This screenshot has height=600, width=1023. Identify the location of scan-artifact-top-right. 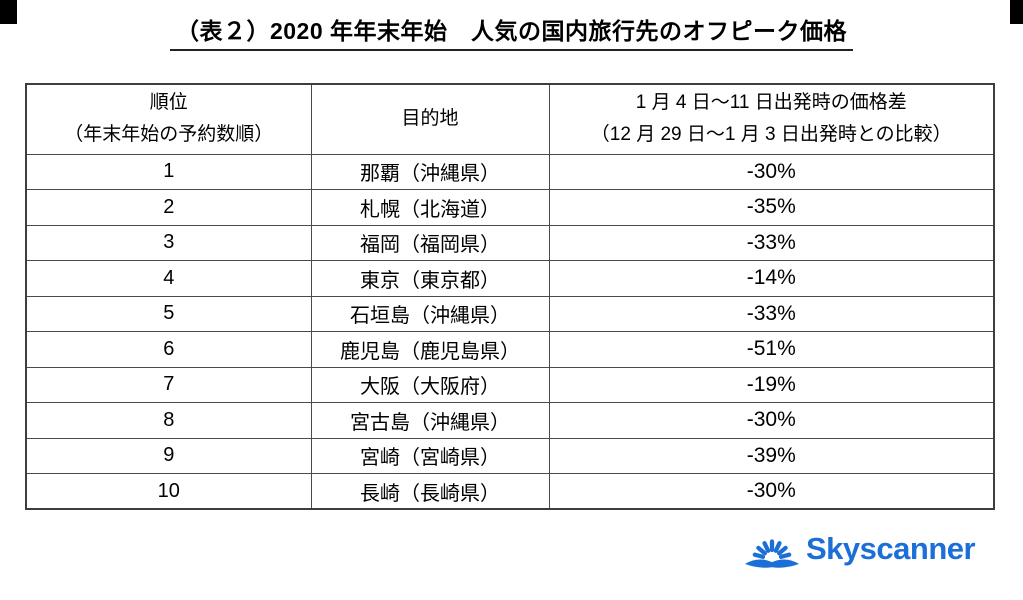
(1016, 12).